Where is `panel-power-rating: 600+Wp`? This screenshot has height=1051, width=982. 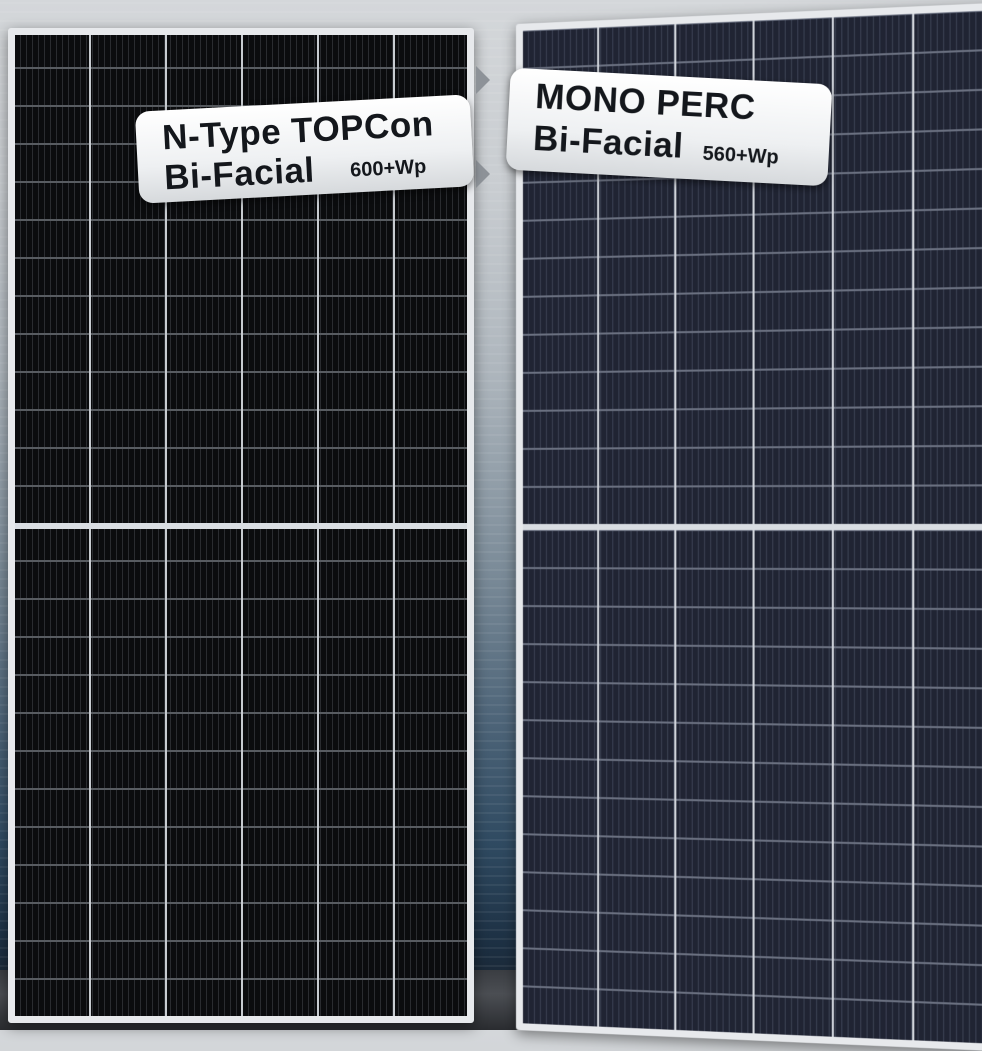 panel-power-rating: 600+Wp is located at coordinates (388, 169).